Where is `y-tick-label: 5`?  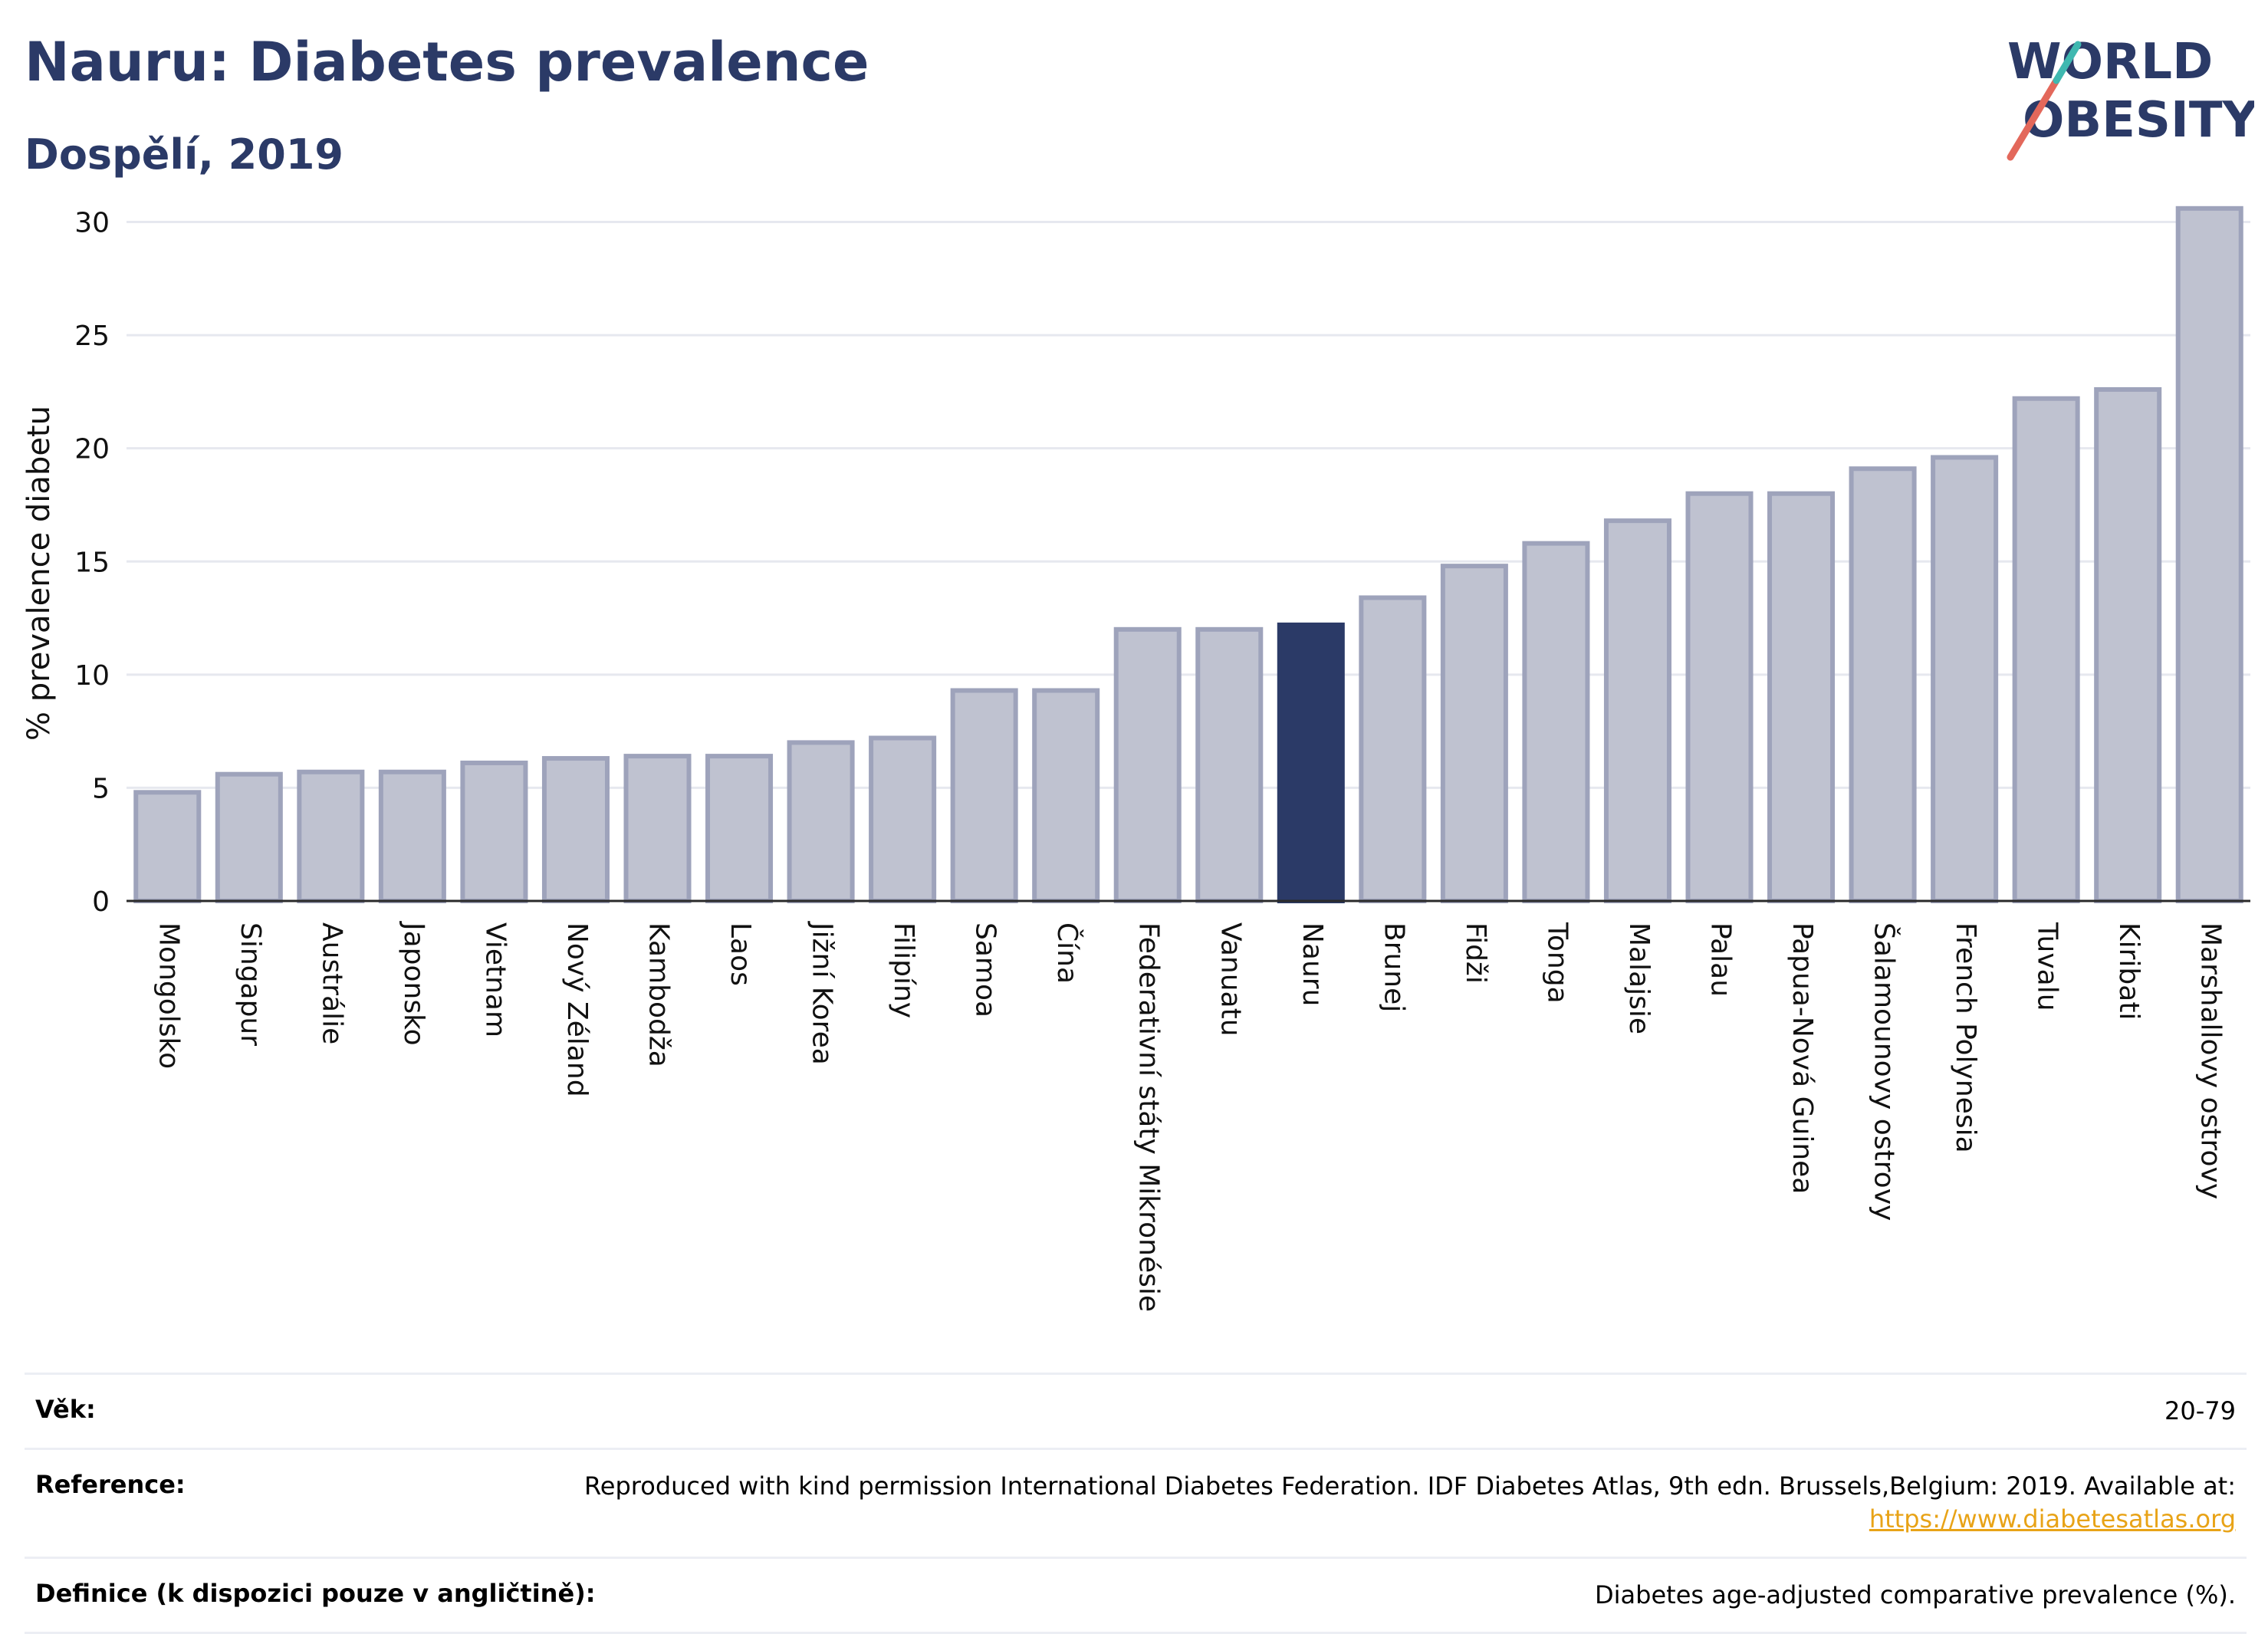 y-tick-label: 5 is located at coordinates (101, 789).